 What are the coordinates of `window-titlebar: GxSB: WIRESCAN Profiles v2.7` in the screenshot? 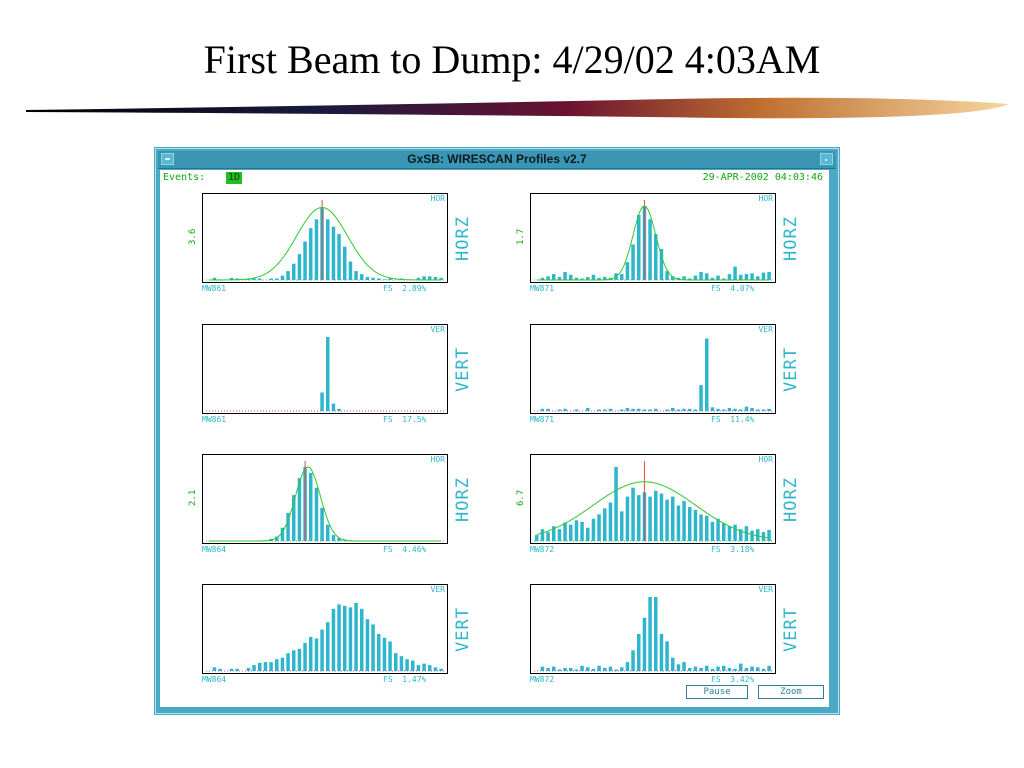 It's located at (497, 160).